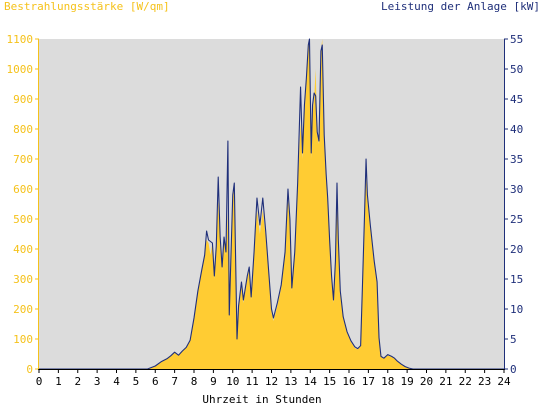 The height and width of the screenshot is (408, 544). What do you see at coordinates (97, 381) in the screenshot?
I see `x-tick-label: 3` at bounding box center [97, 381].